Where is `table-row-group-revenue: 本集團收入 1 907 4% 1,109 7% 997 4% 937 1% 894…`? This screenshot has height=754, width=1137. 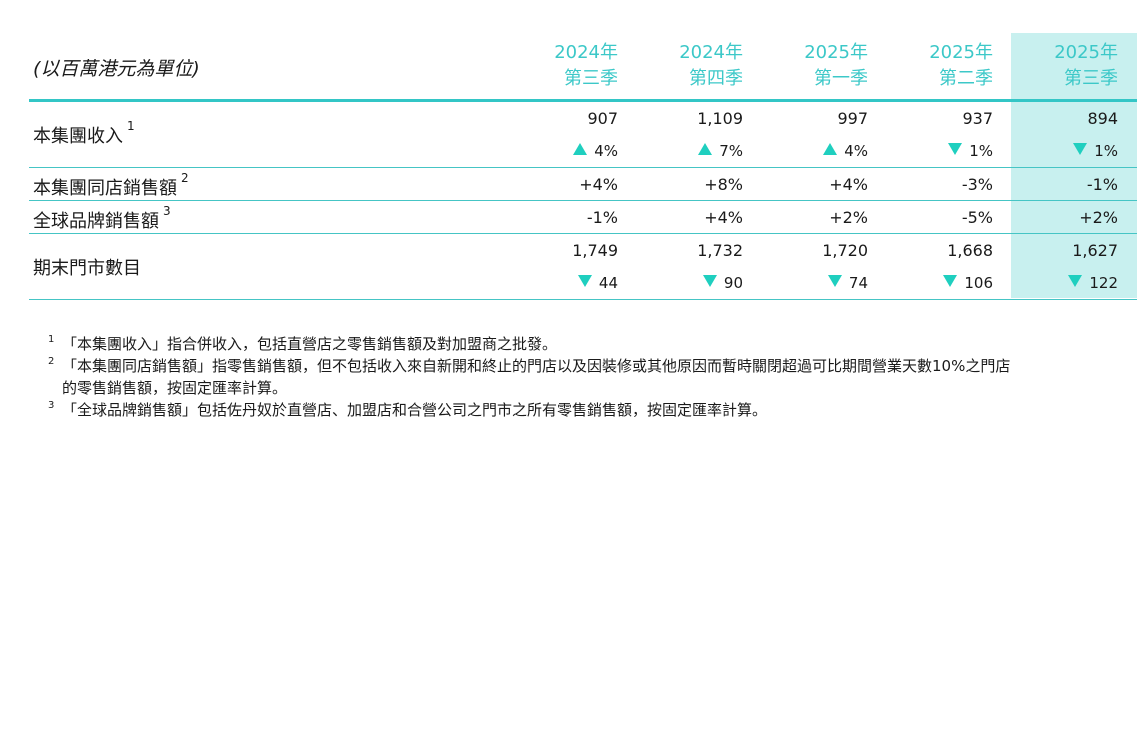
table-row-group-revenue: 本集團收入 1 907 4% 1,109 7% 997 4% 937 1% 894… is located at coordinates (583, 135).